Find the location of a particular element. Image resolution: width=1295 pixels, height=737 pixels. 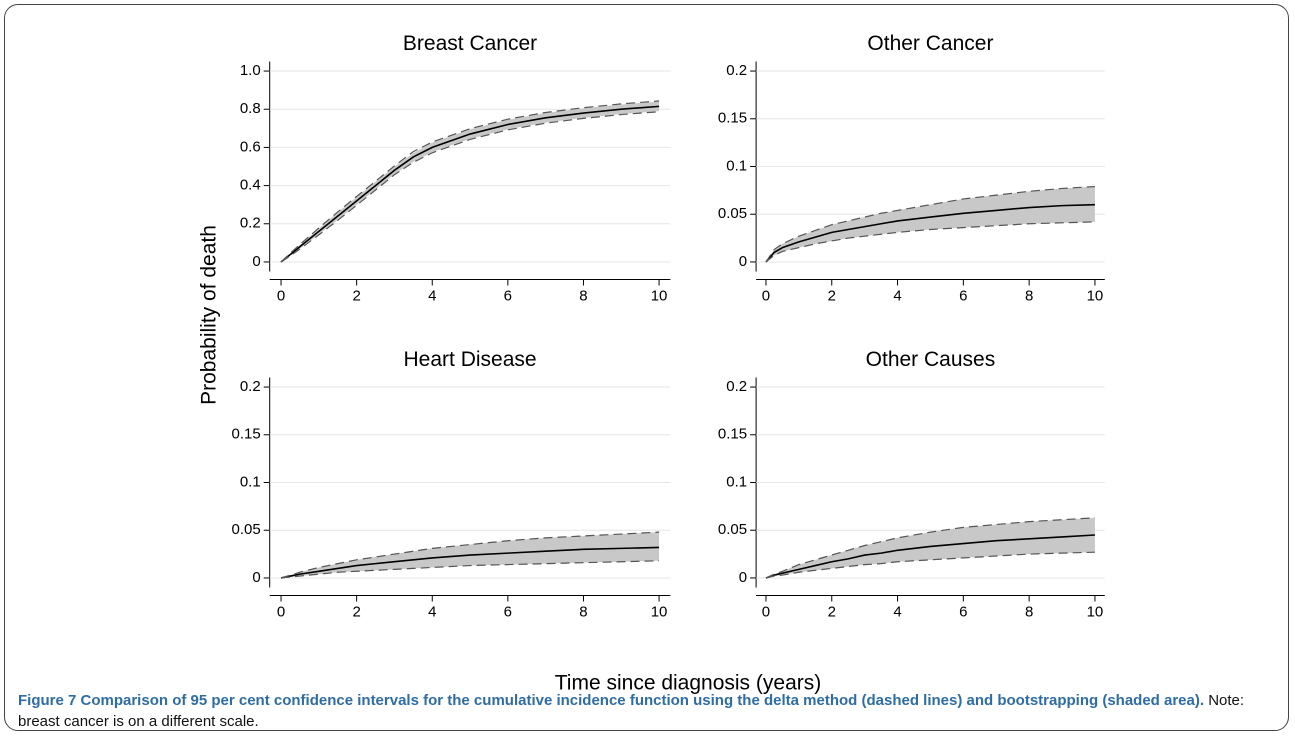

y-tick-label: 0.8 is located at coordinates (250, 108).